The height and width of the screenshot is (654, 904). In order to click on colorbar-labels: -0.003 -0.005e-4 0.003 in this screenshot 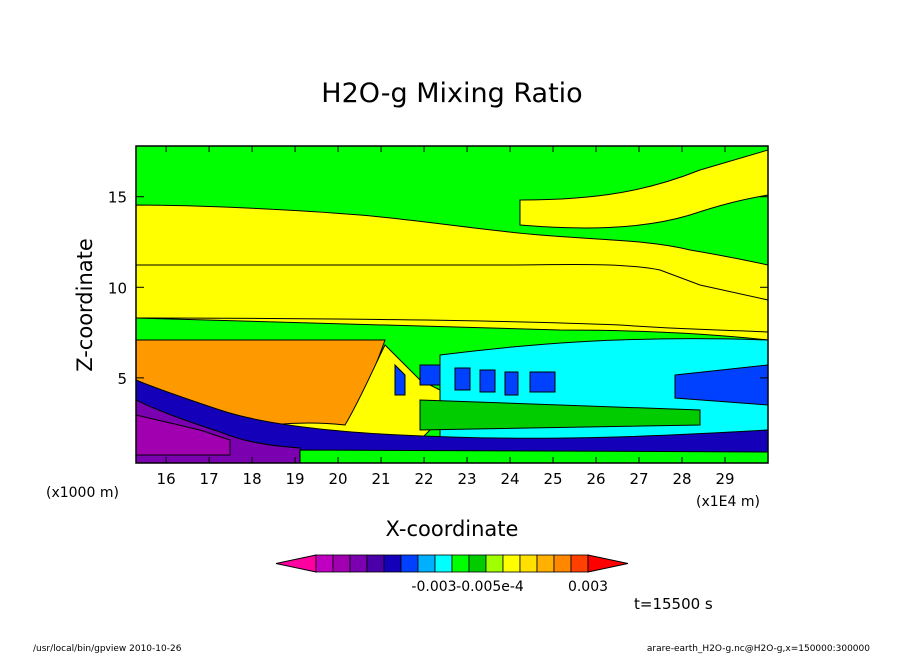, I will do `click(509, 587)`.